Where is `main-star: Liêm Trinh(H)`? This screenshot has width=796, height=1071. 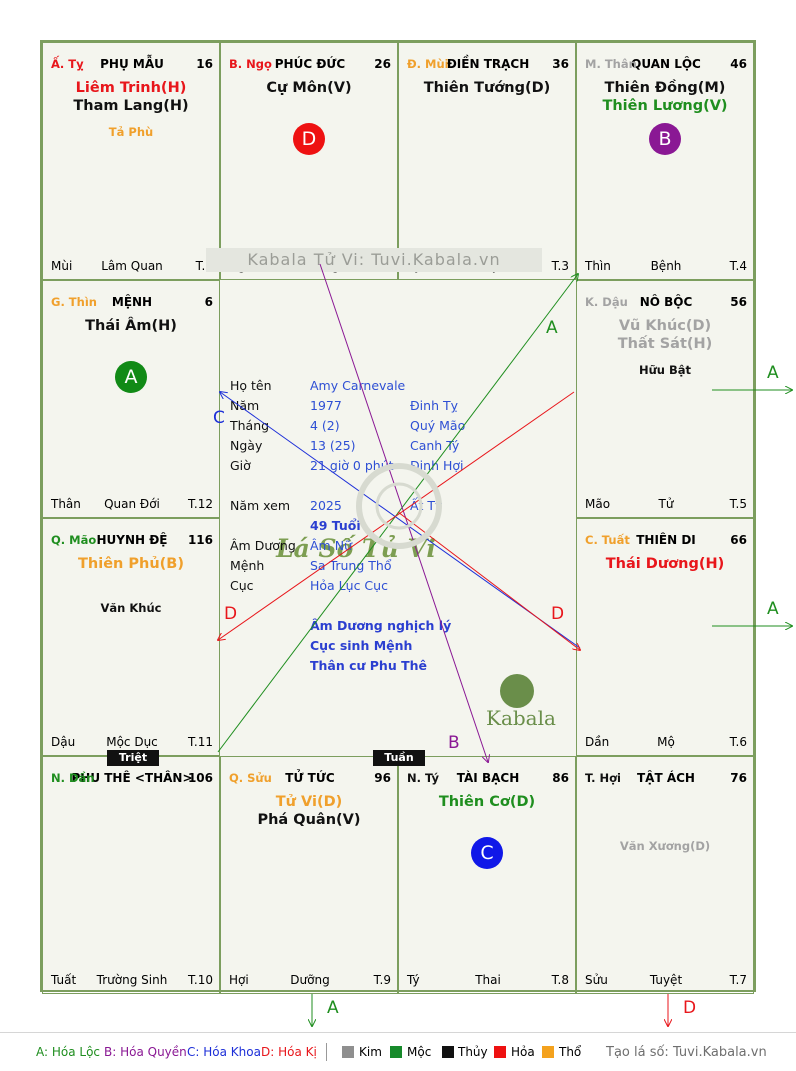
main-star: Liêm Trinh(H) is located at coordinates (131, 88).